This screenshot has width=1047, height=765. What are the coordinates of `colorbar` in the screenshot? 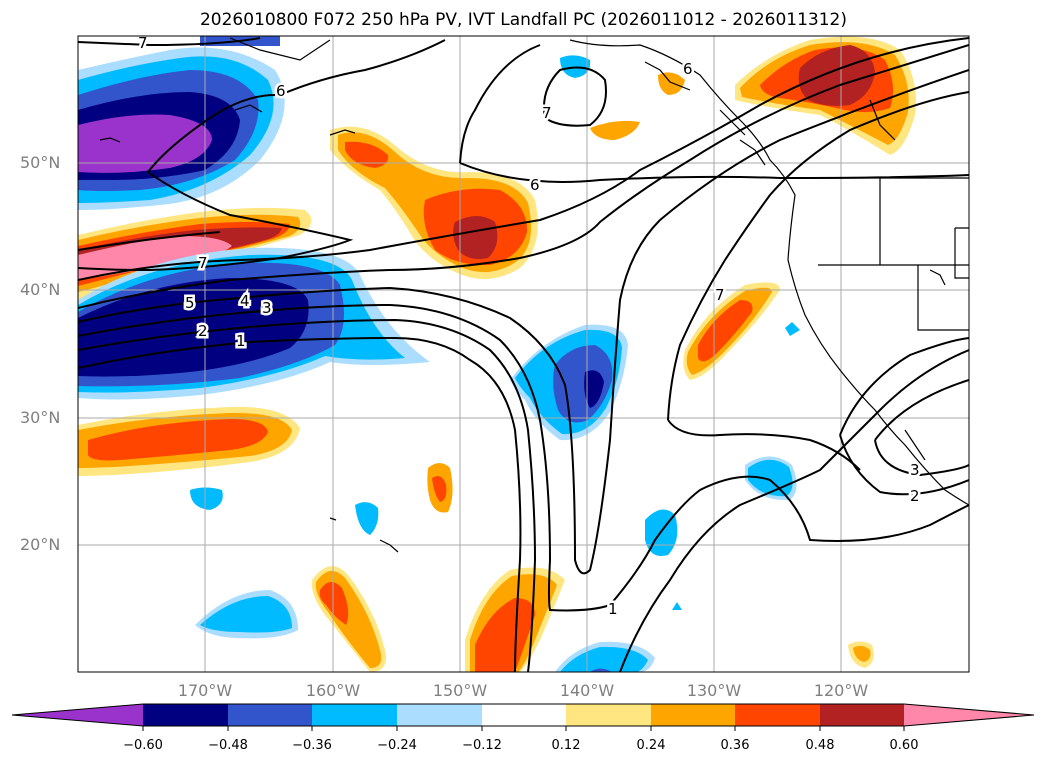 It's located at (523, 717).